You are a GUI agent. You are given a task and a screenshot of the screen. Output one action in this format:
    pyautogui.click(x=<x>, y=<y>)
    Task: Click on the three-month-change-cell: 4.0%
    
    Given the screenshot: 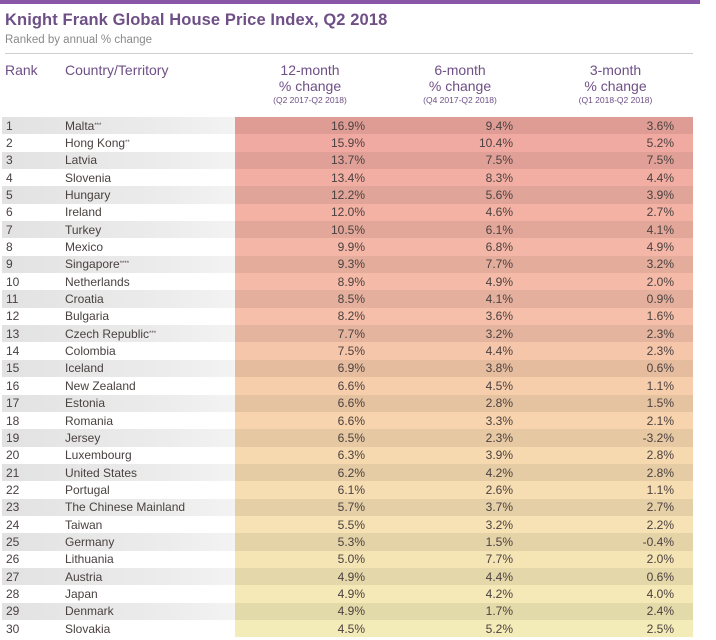 What is the action you would take?
    pyautogui.click(x=660, y=593)
    